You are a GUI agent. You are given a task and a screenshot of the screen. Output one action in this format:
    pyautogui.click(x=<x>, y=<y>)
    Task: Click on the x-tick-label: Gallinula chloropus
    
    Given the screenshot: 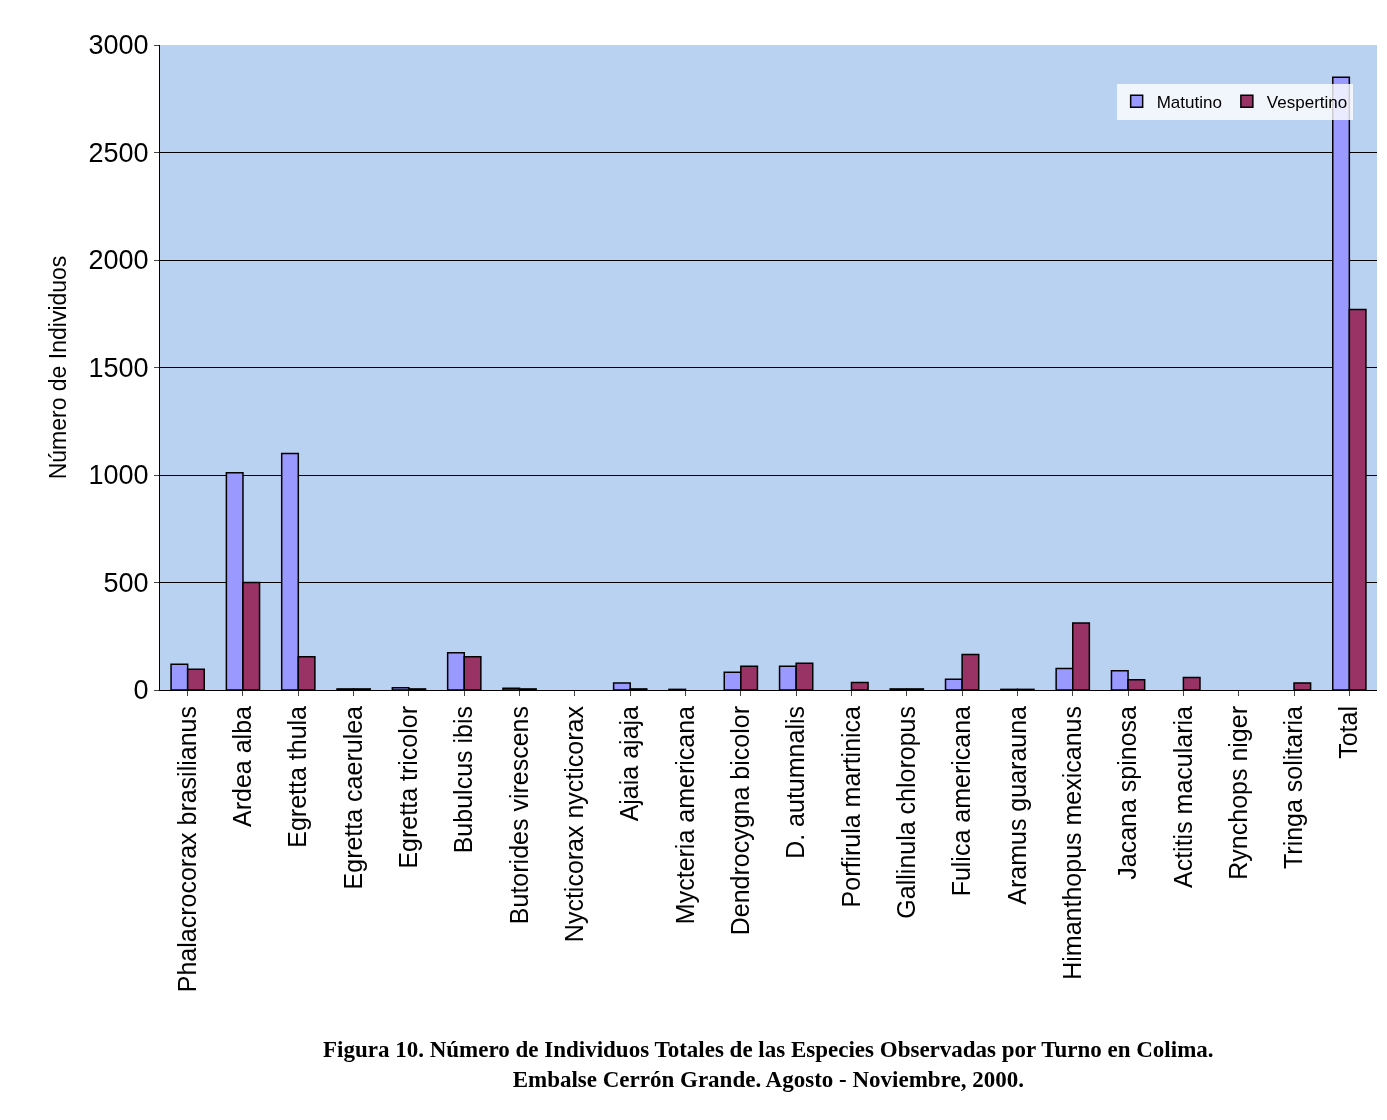 What is the action you would take?
    pyautogui.click(x=905, y=812)
    